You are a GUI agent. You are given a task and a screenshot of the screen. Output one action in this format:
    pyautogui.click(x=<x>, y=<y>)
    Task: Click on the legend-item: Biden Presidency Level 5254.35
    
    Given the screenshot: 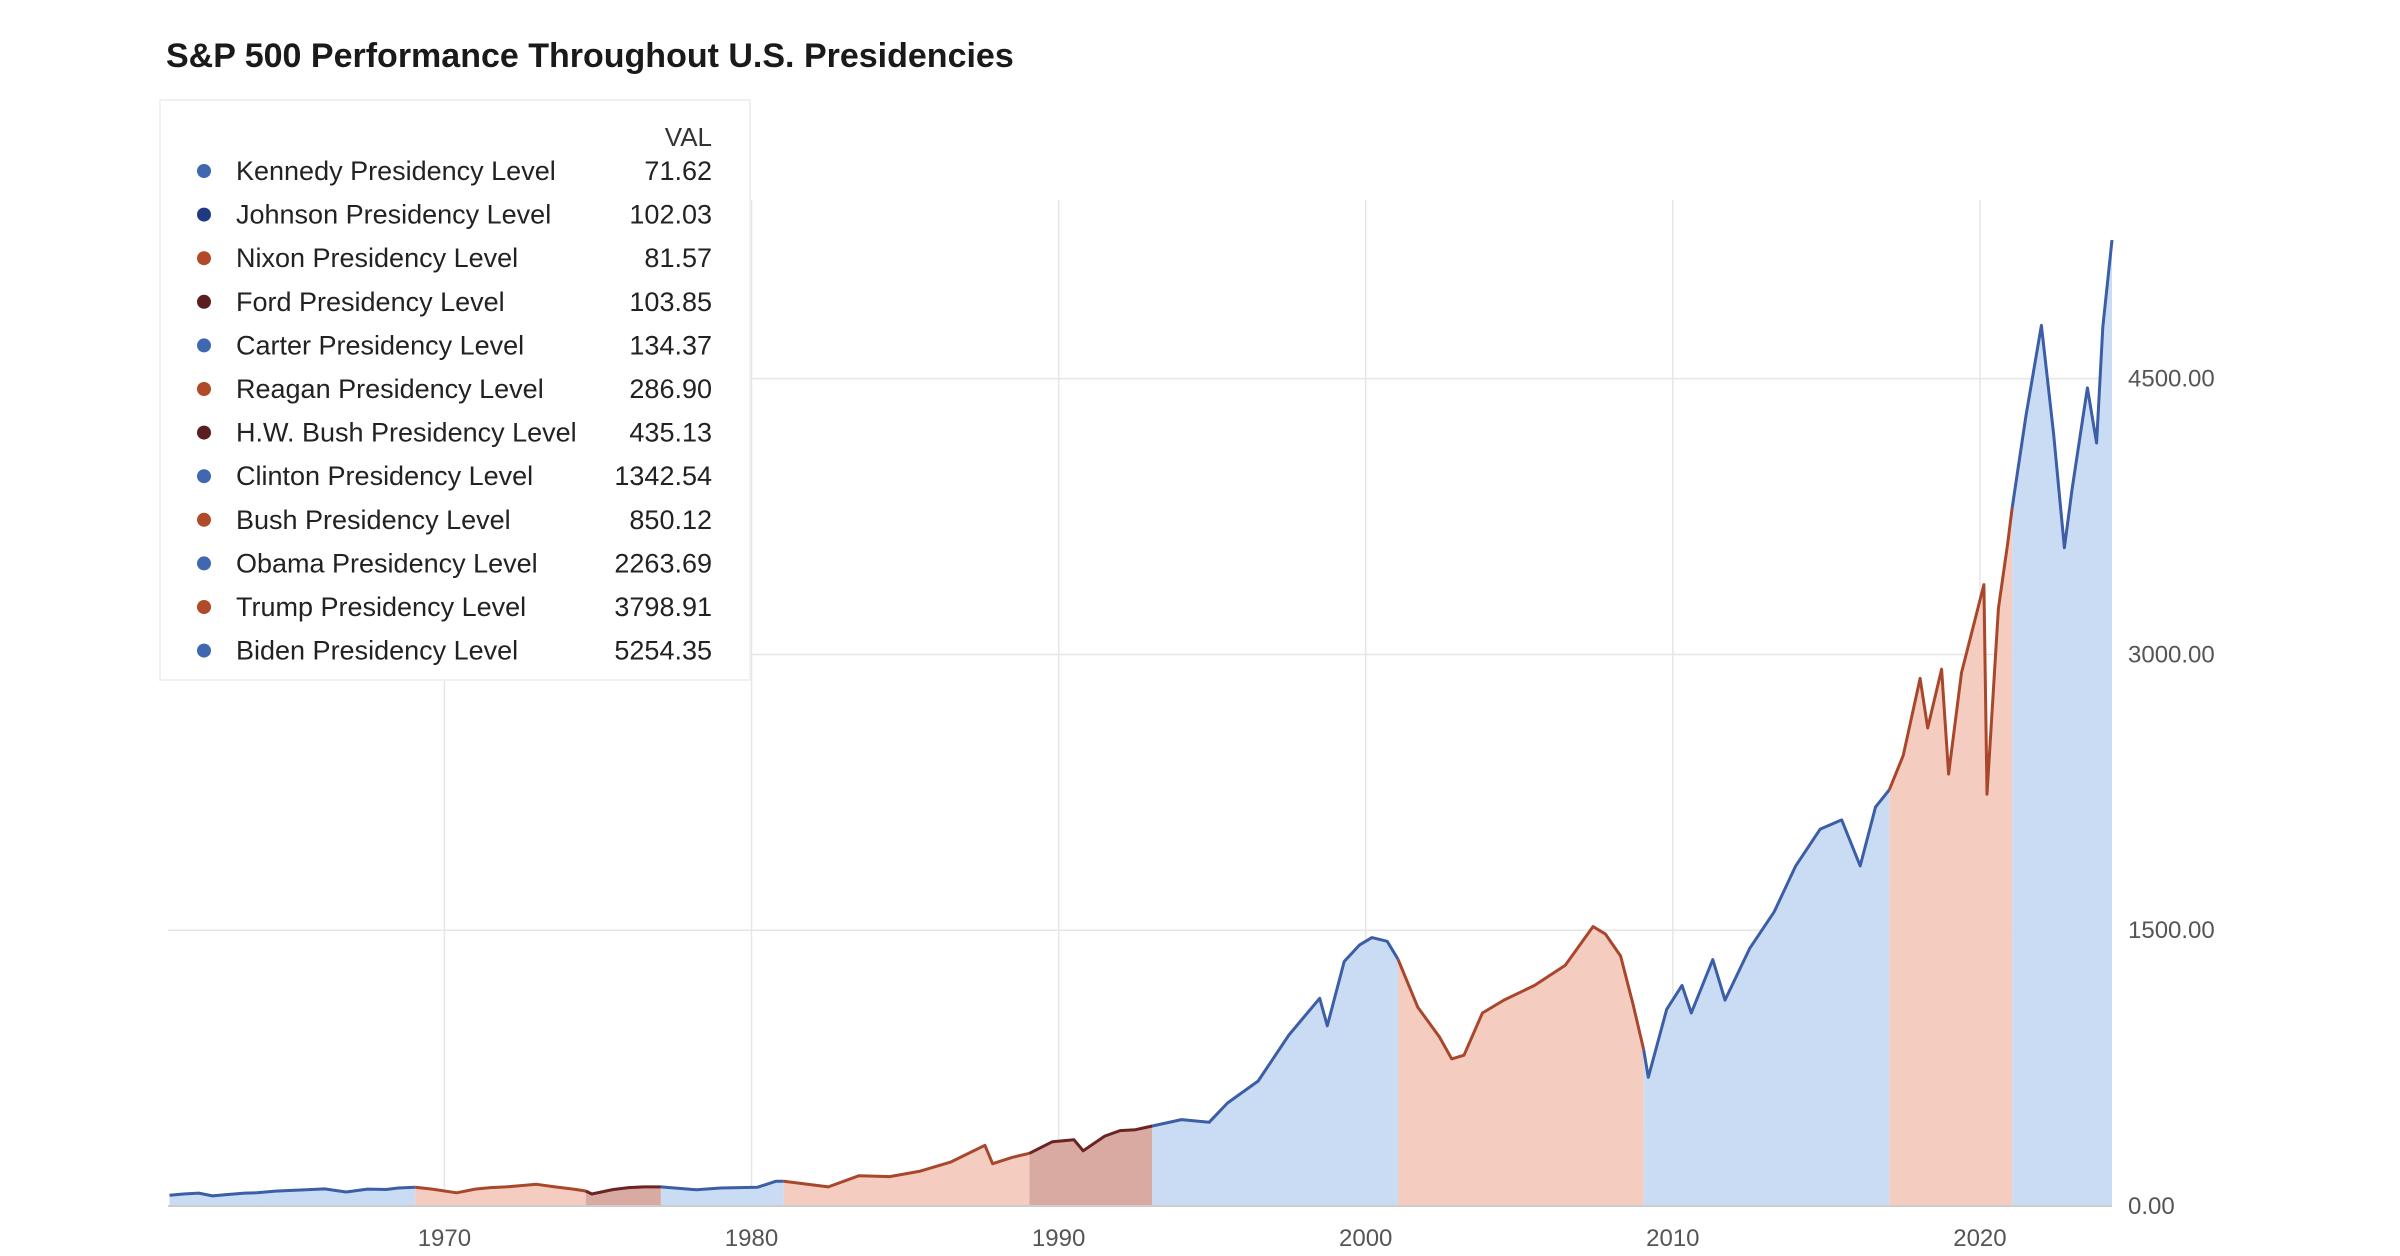 What is the action you would take?
    pyautogui.click(x=454, y=651)
    